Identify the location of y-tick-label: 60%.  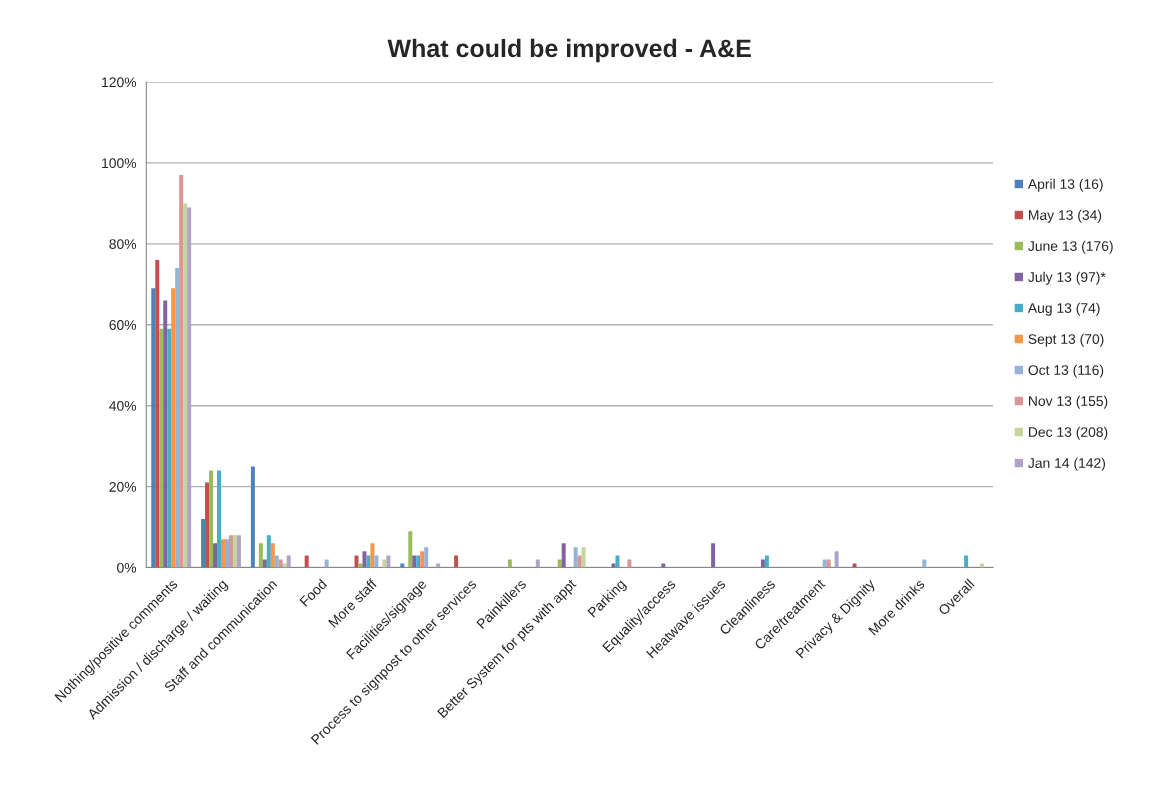
(123, 325).